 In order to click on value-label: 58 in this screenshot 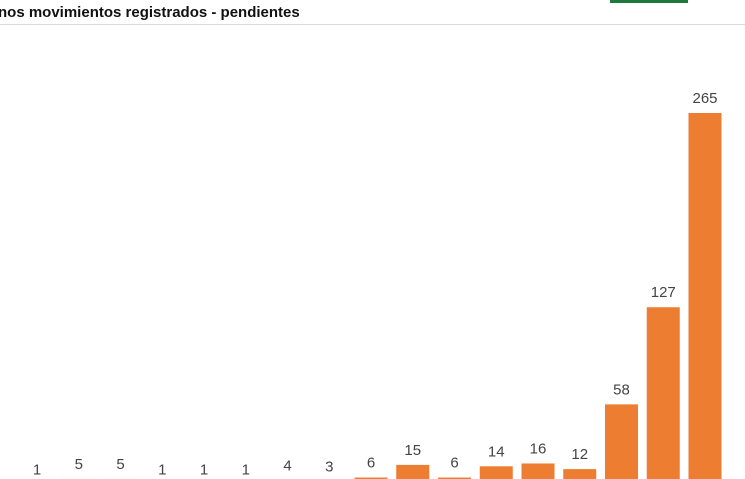, I will do `click(621, 389)`.